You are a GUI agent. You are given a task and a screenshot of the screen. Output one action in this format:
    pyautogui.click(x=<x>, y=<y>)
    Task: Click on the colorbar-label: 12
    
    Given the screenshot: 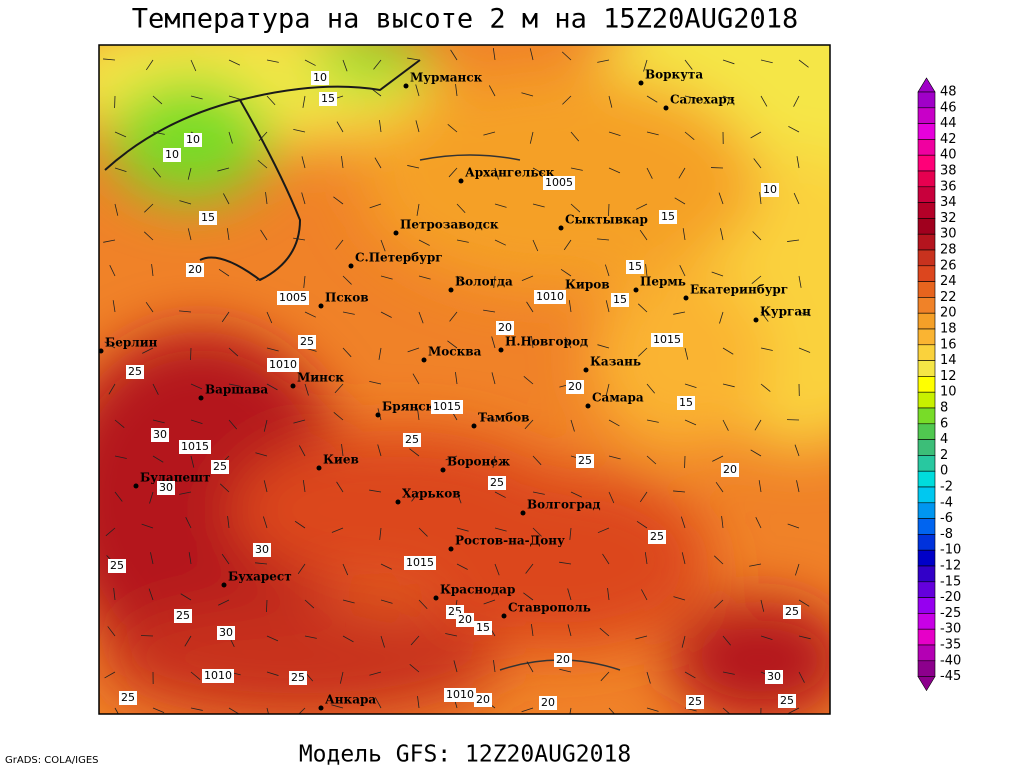 What is the action you would take?
    pyautogui.click(x=948, y=376)
    